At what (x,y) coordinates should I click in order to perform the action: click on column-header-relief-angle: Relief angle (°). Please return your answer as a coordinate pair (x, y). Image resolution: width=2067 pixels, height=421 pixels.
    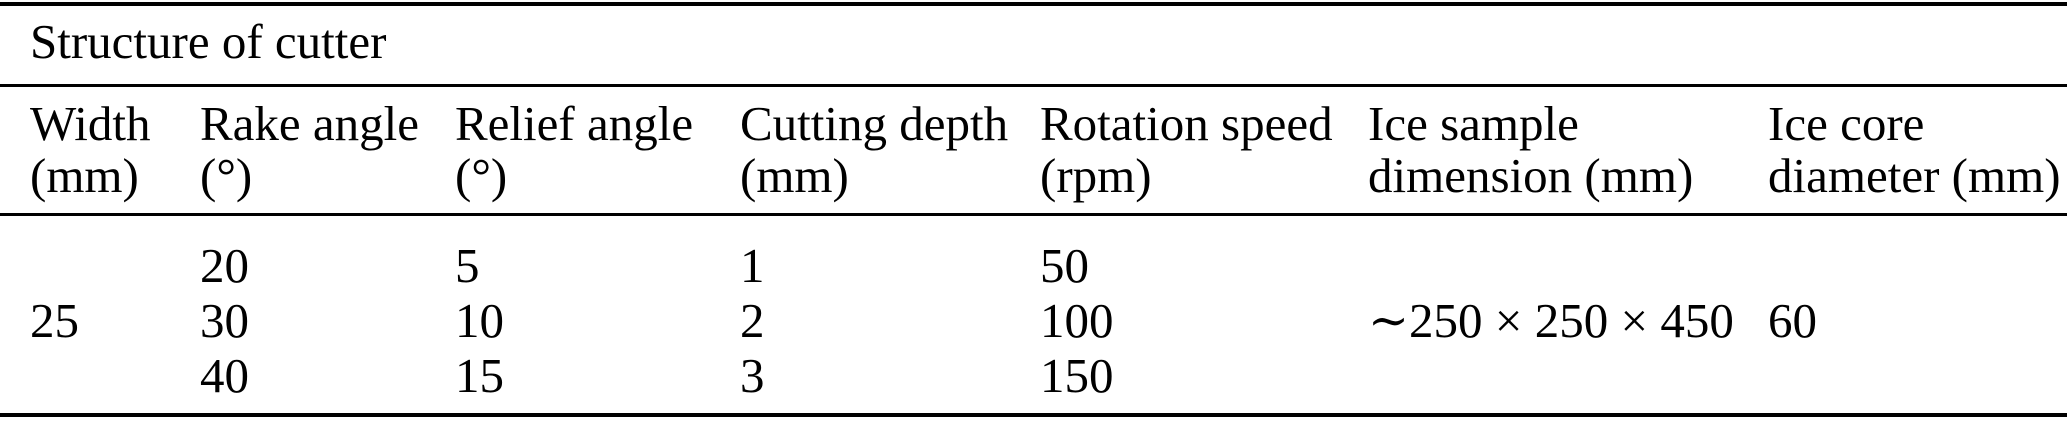
    Looking at the image, I should click on (597, 155).